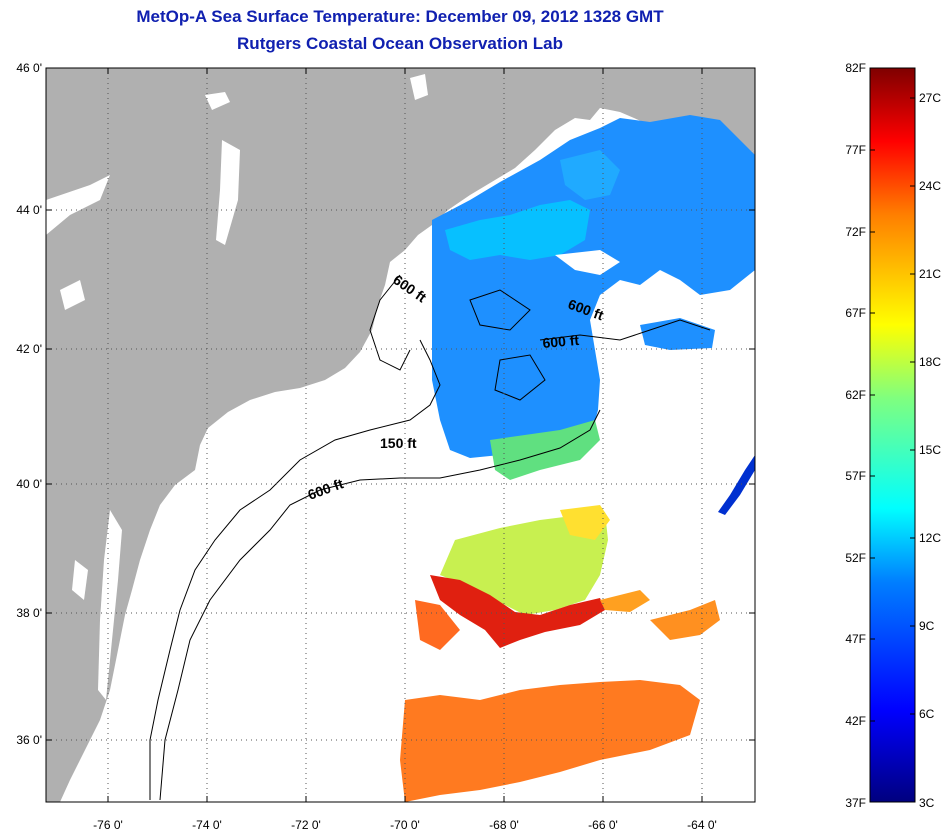 Image resolution: width=944 pixels, height=840 pixels. Describe the element at coordinates (930, 98) in the screenshot. I see `colorbar-c-label: 27C` at that location.